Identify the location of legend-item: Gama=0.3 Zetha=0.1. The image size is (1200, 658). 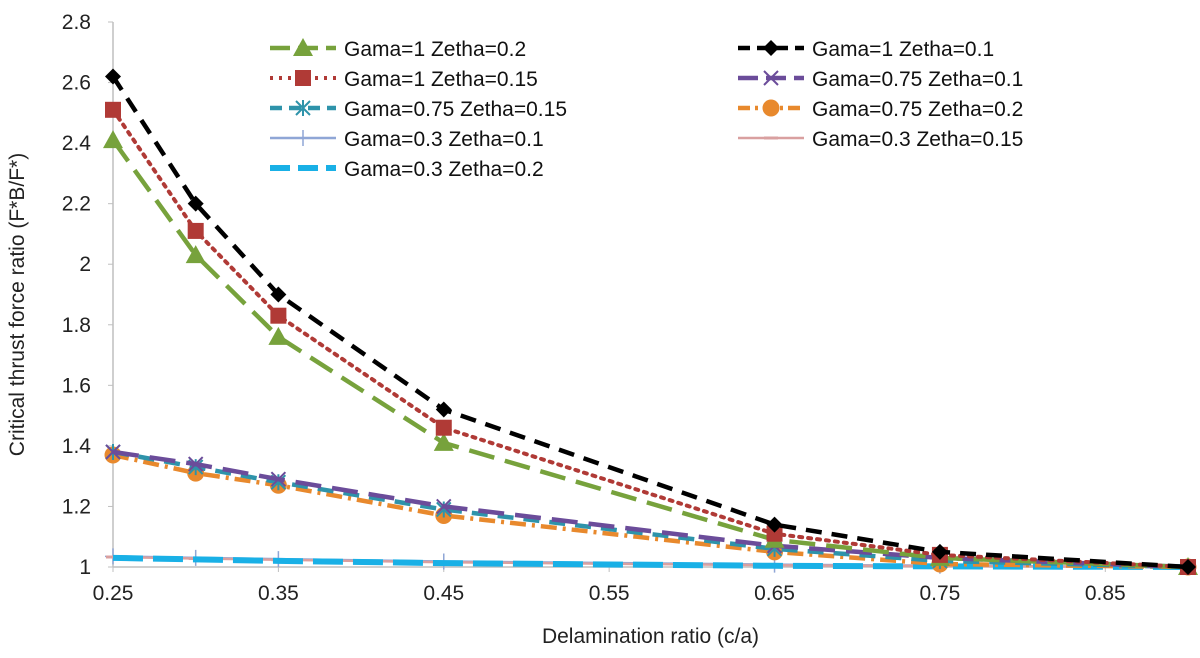
(407, 139).